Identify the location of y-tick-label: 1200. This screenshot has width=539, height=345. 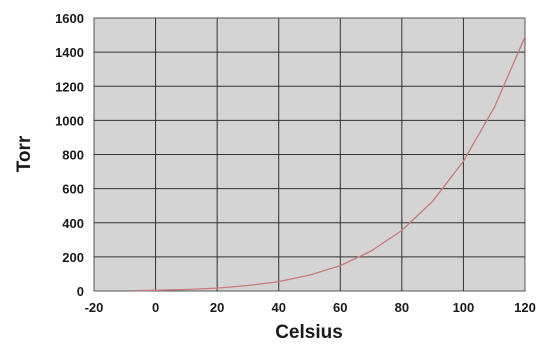
(69, 86).